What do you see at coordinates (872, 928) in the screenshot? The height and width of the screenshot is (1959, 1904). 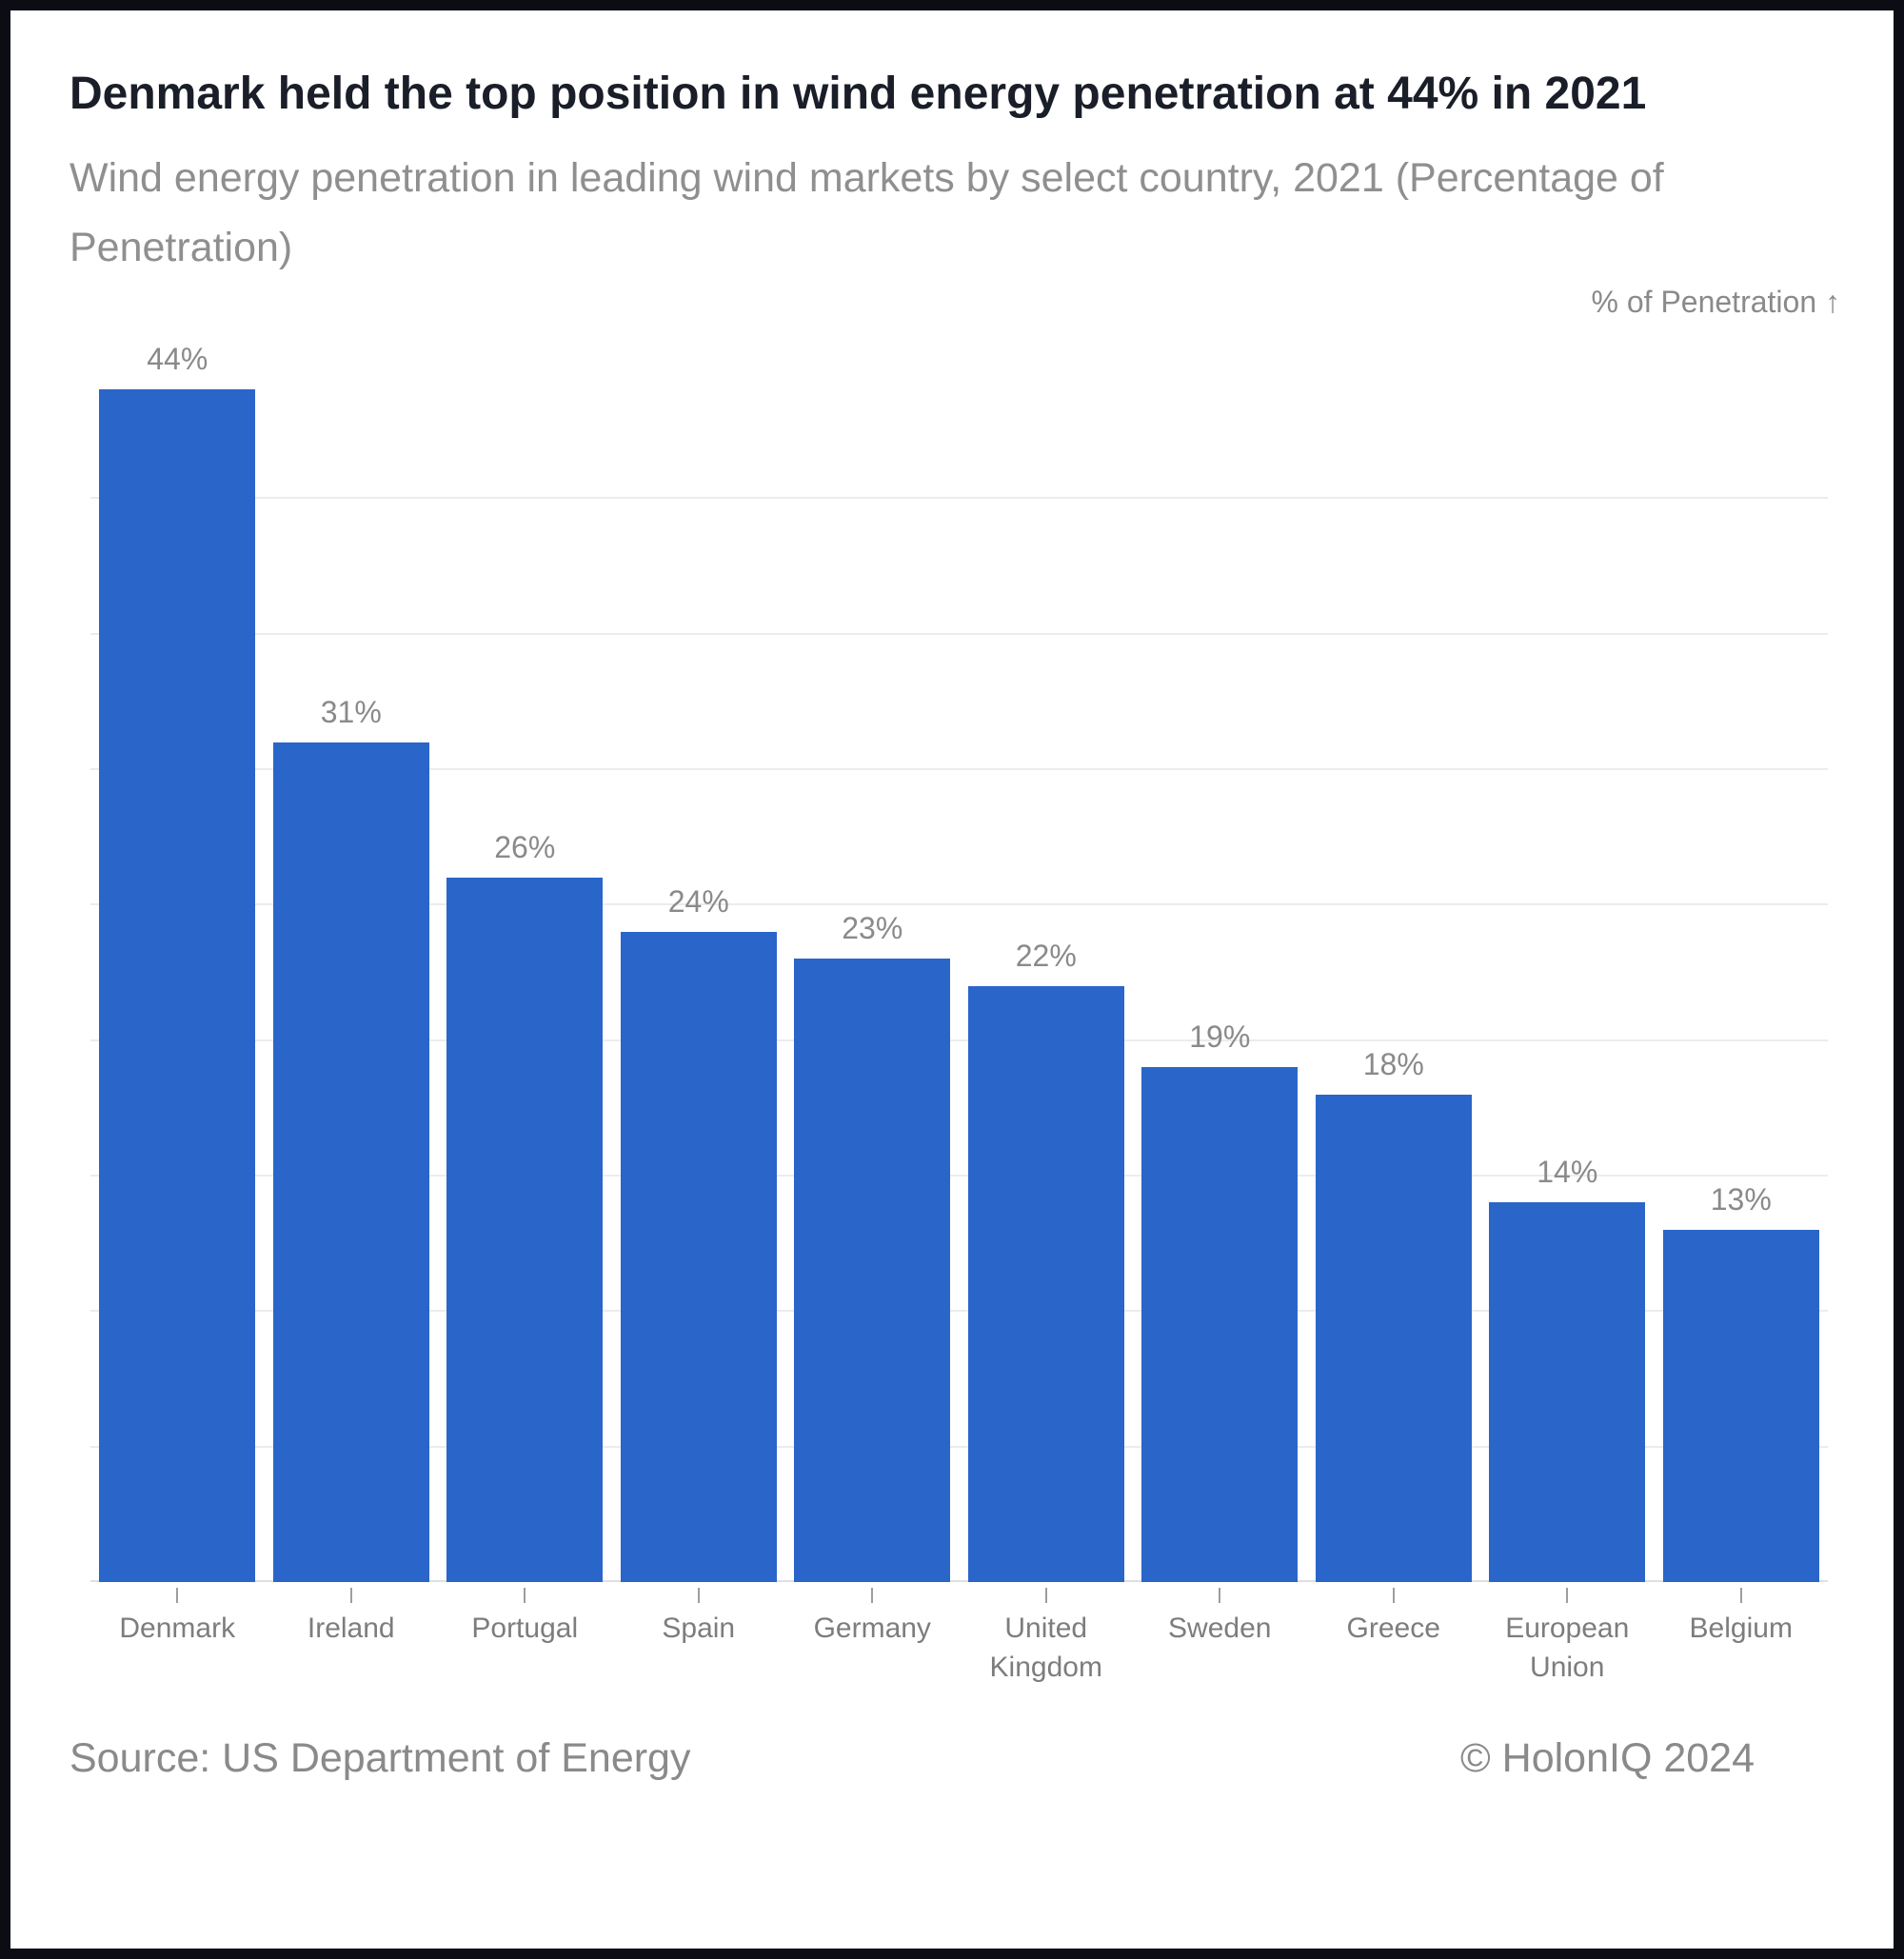 I see `bar-value-label: 23%` at bounding box center [872, 928].